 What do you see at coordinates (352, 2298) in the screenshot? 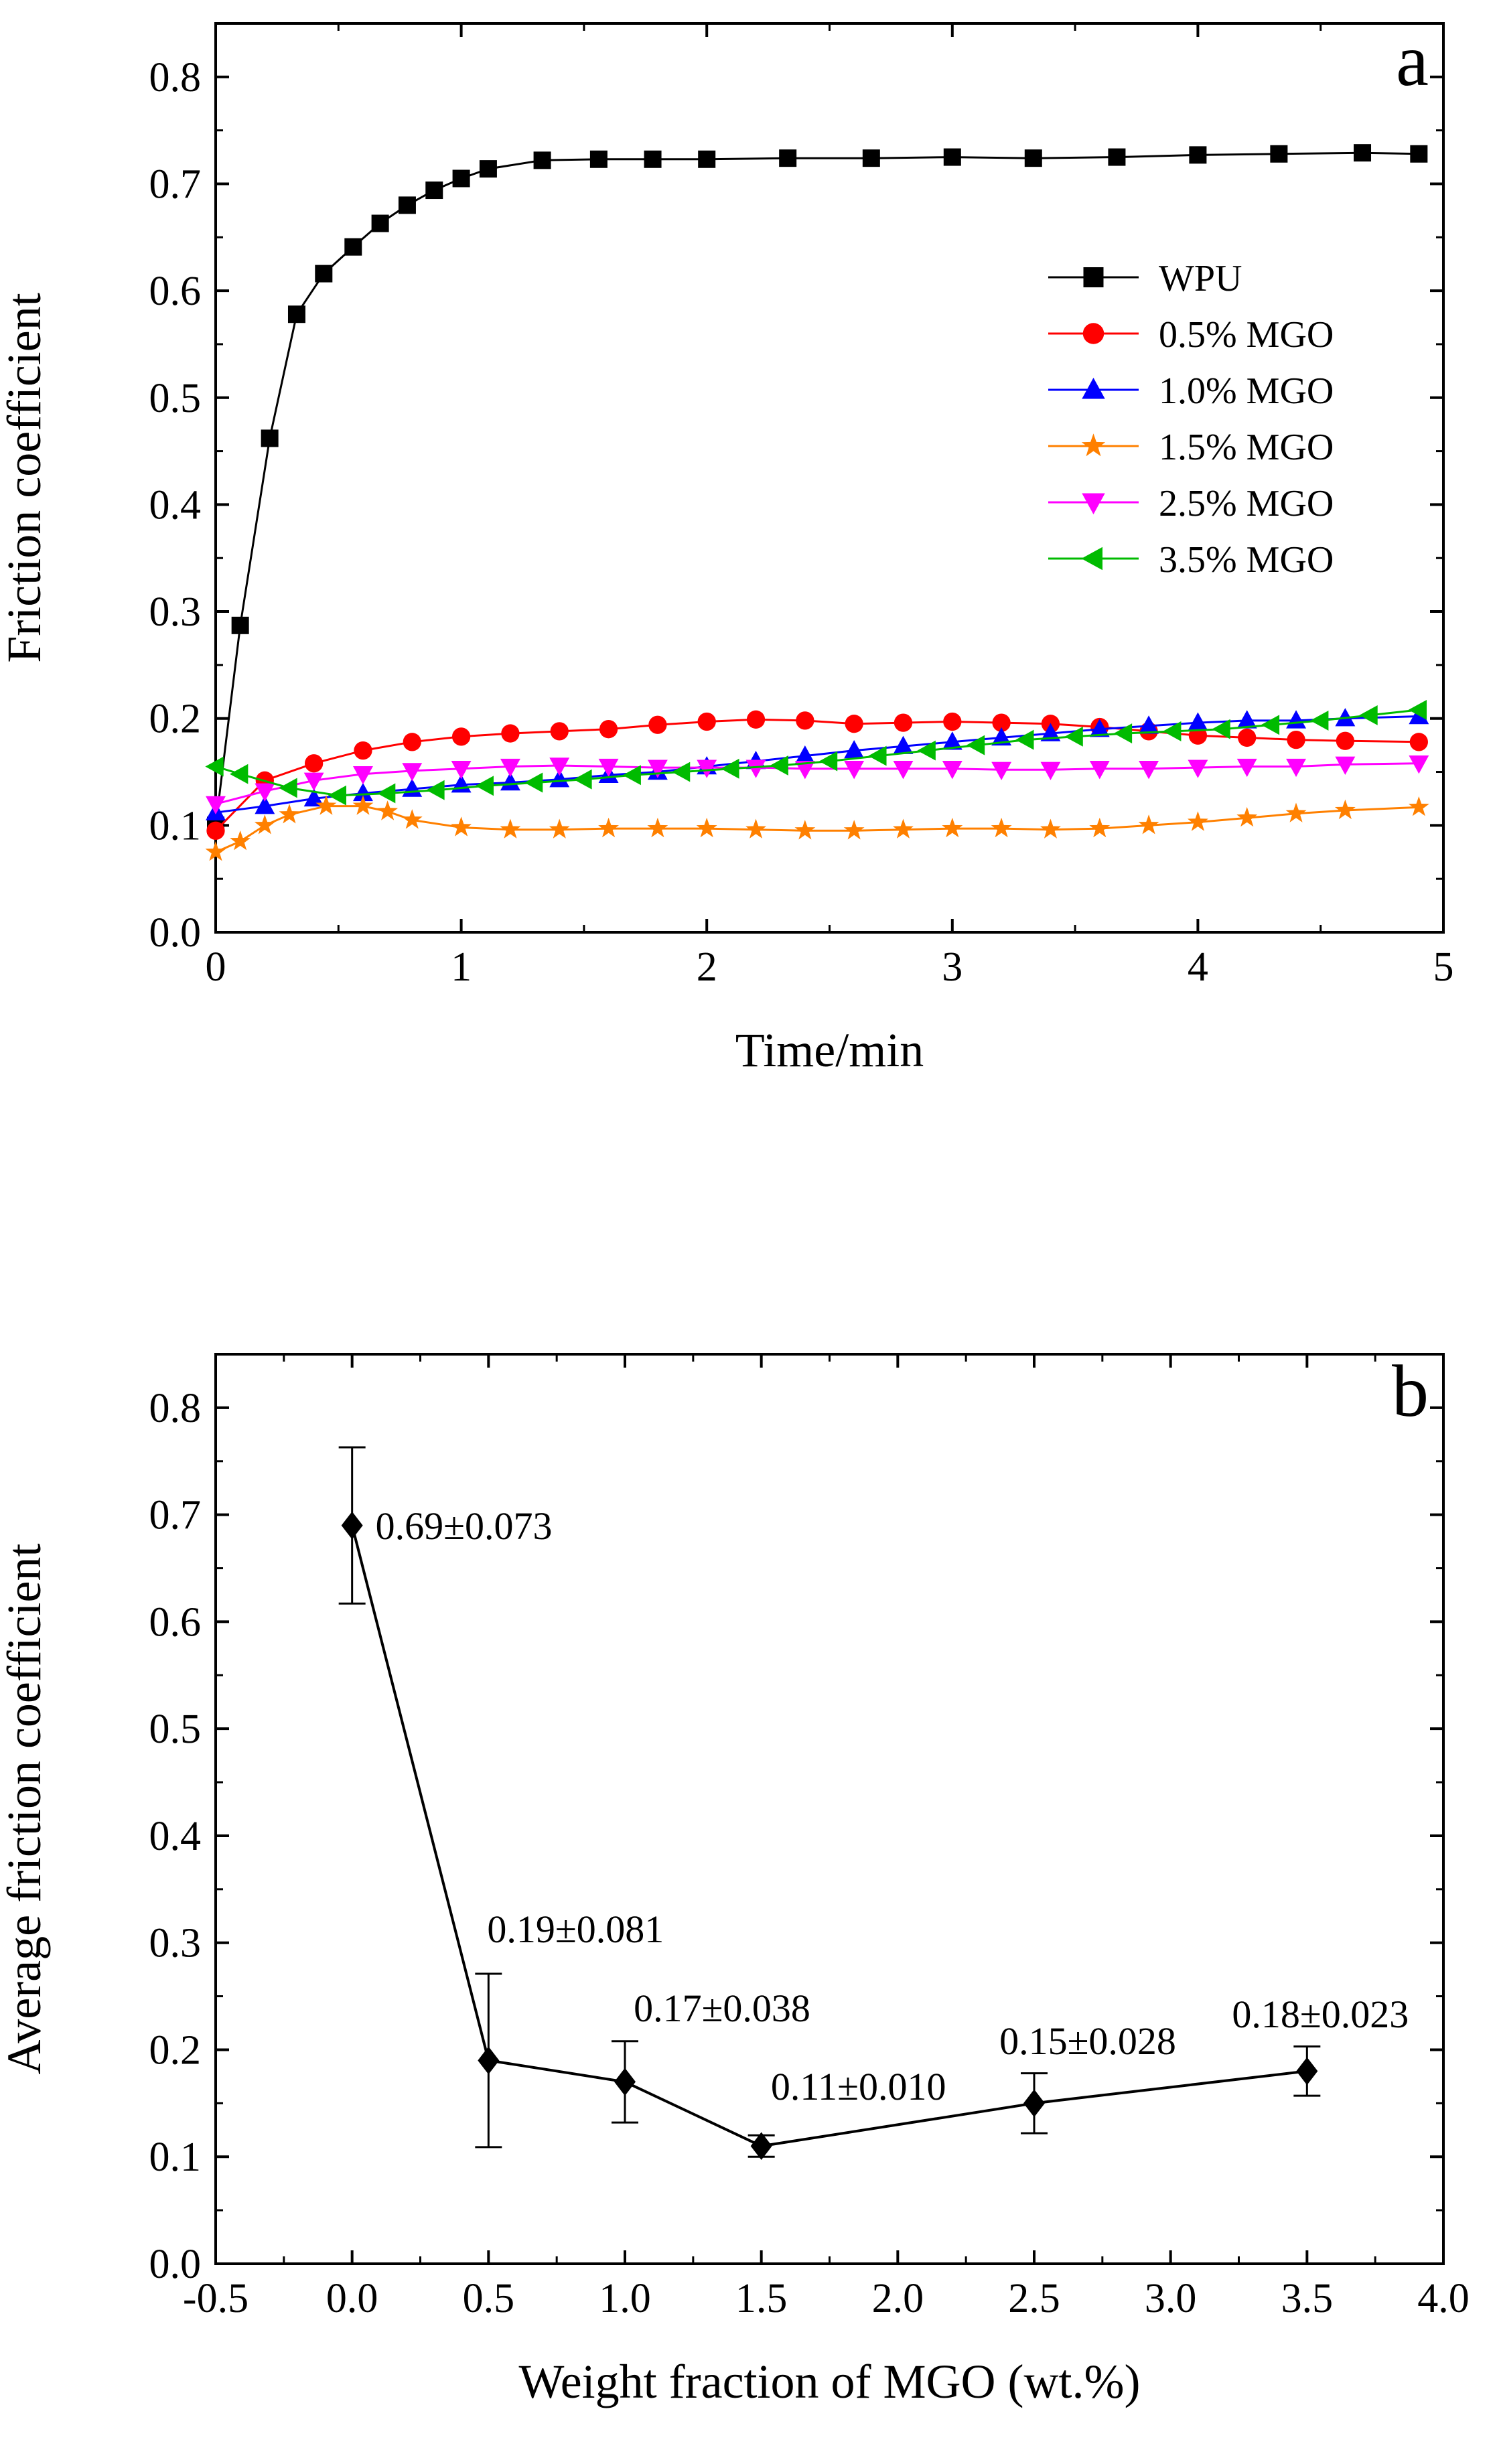
I see `x-tick-label: 0.0` at bounding box center [352, 2298].